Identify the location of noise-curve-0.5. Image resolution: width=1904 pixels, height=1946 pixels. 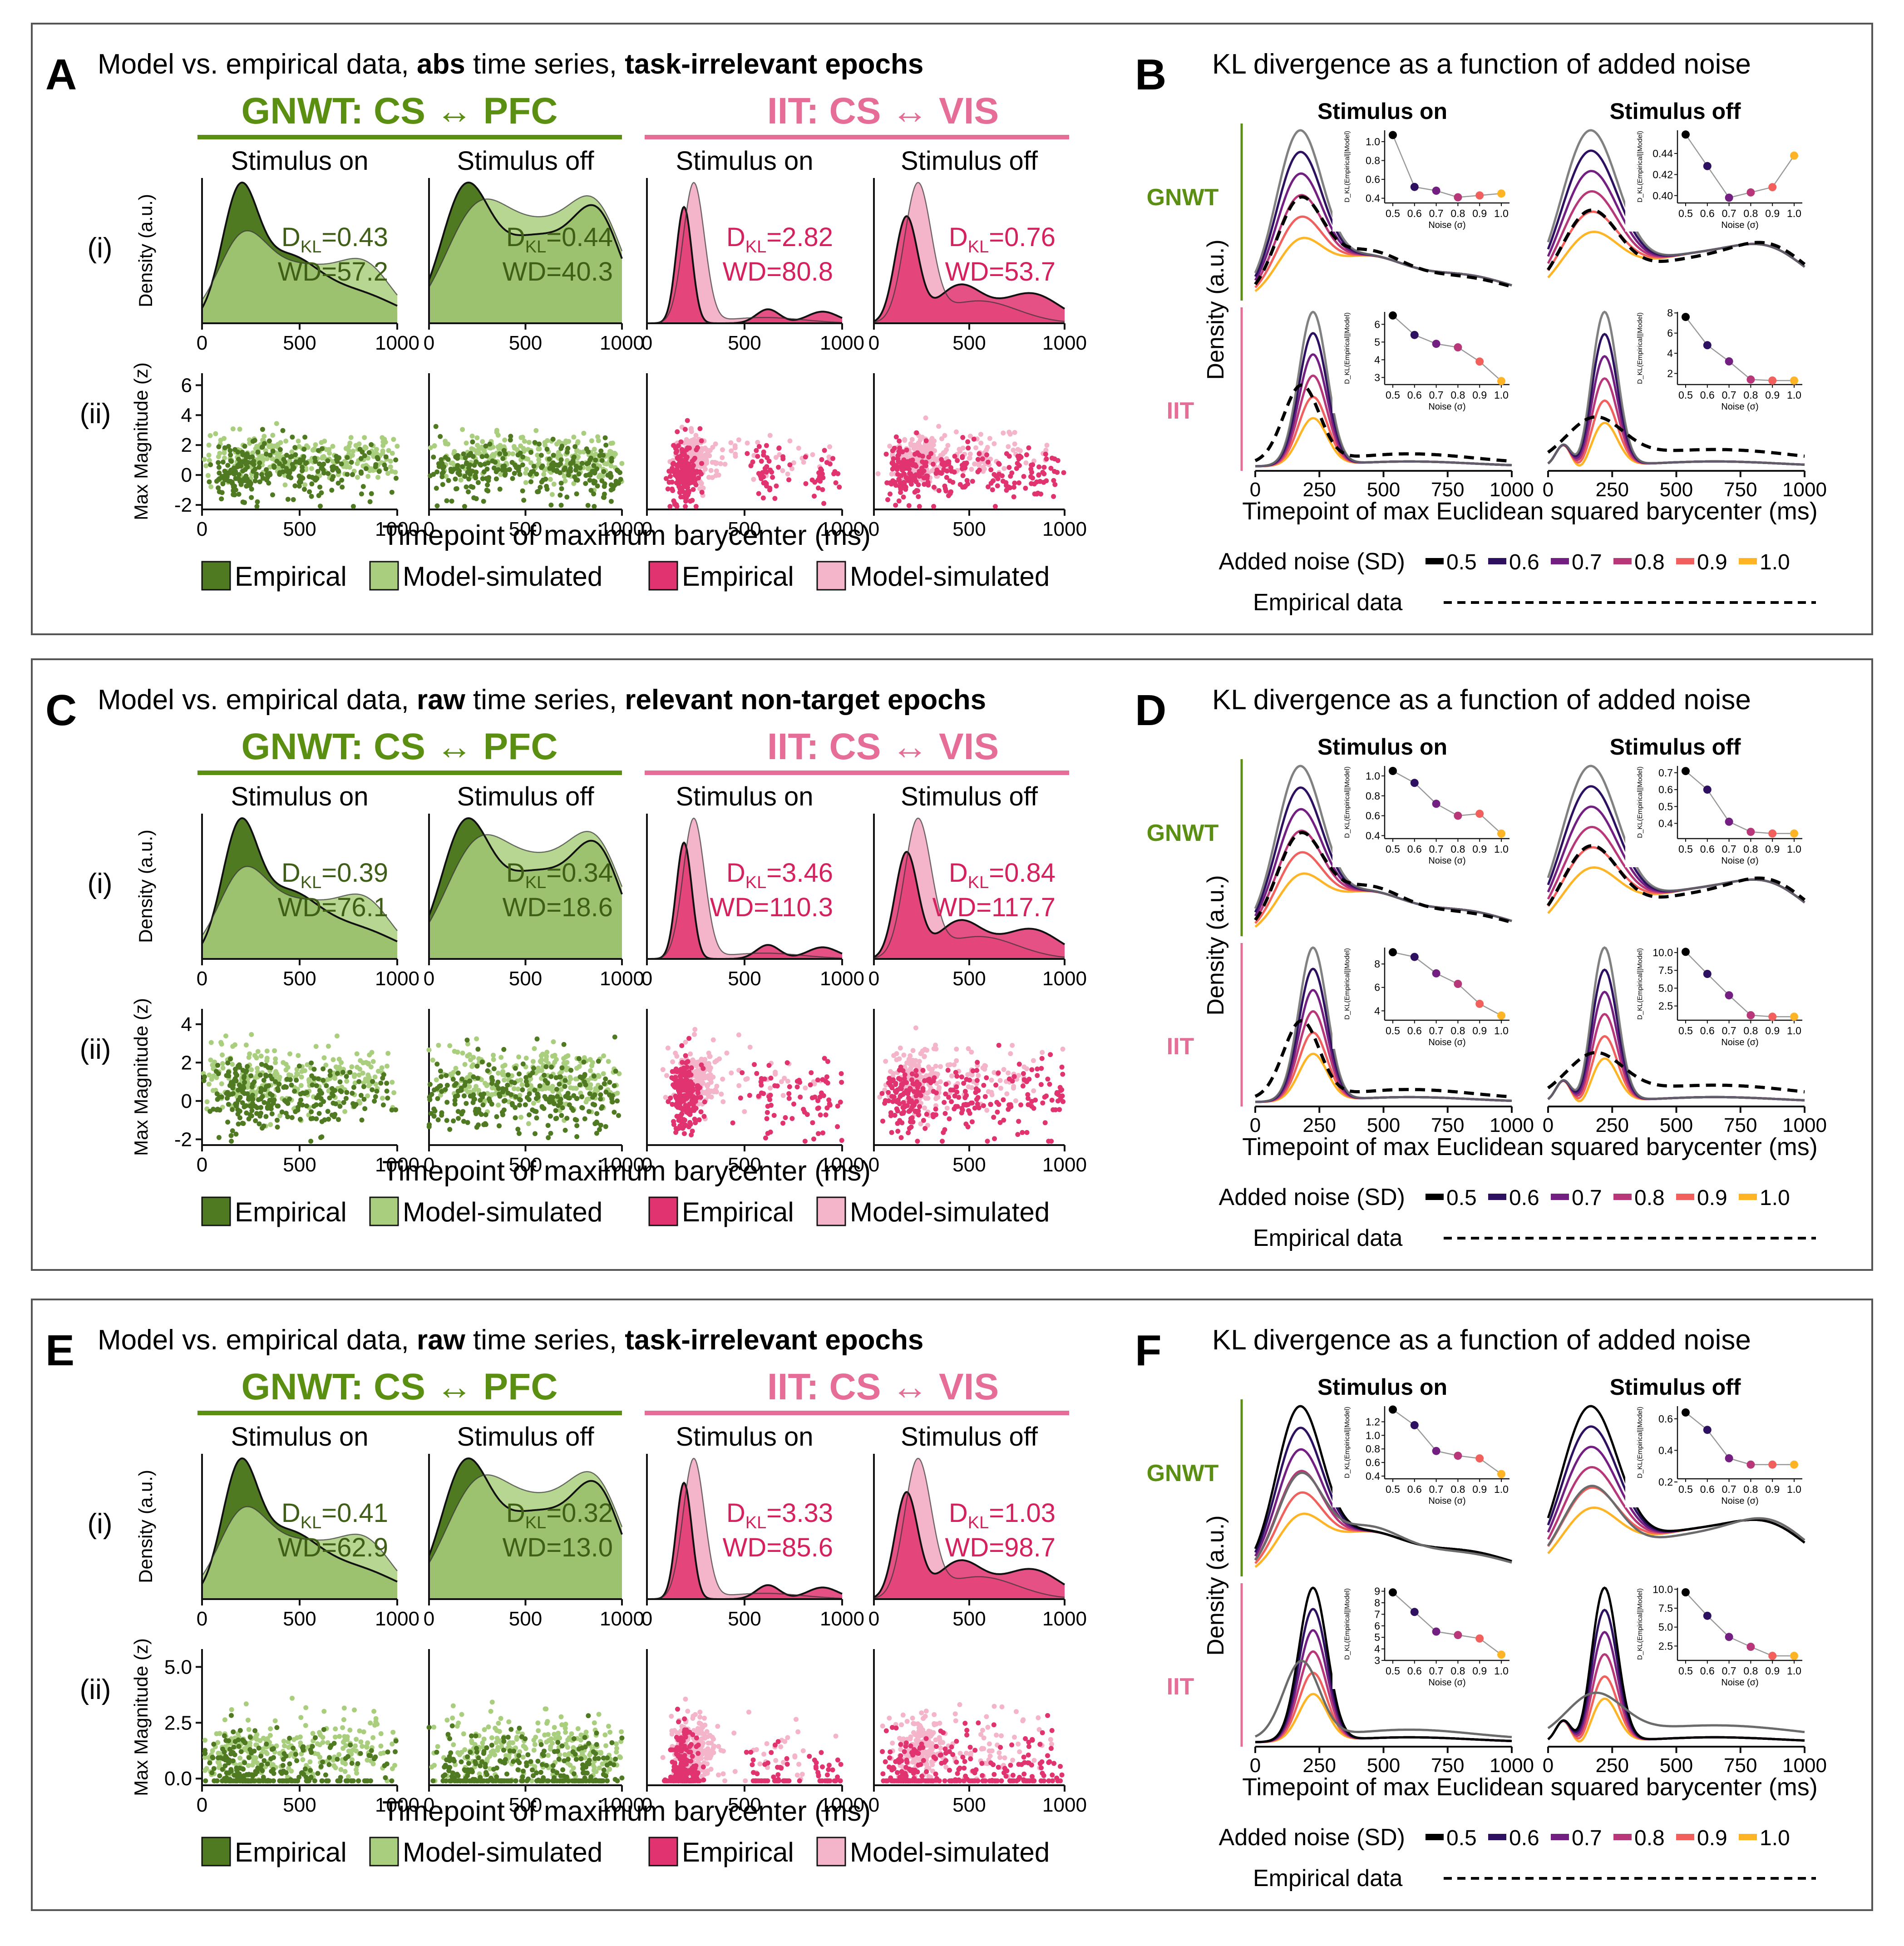
(1676, 199).